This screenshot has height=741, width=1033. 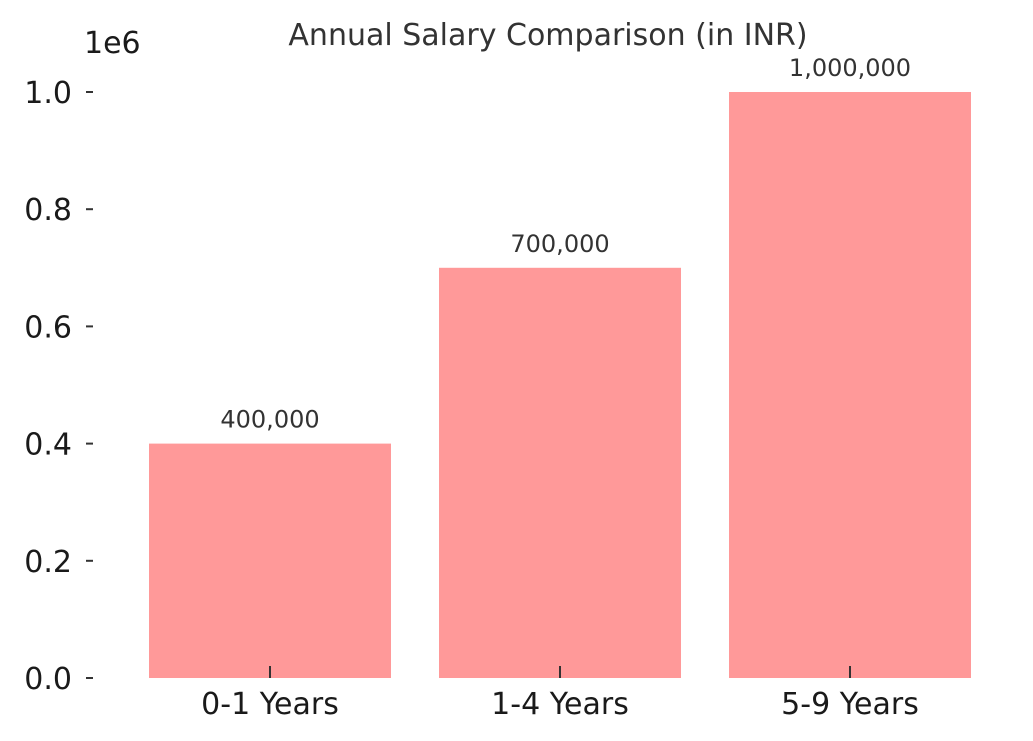 I want to click on x-tick-label: 1-4 Years, so click(x=560, y=704).